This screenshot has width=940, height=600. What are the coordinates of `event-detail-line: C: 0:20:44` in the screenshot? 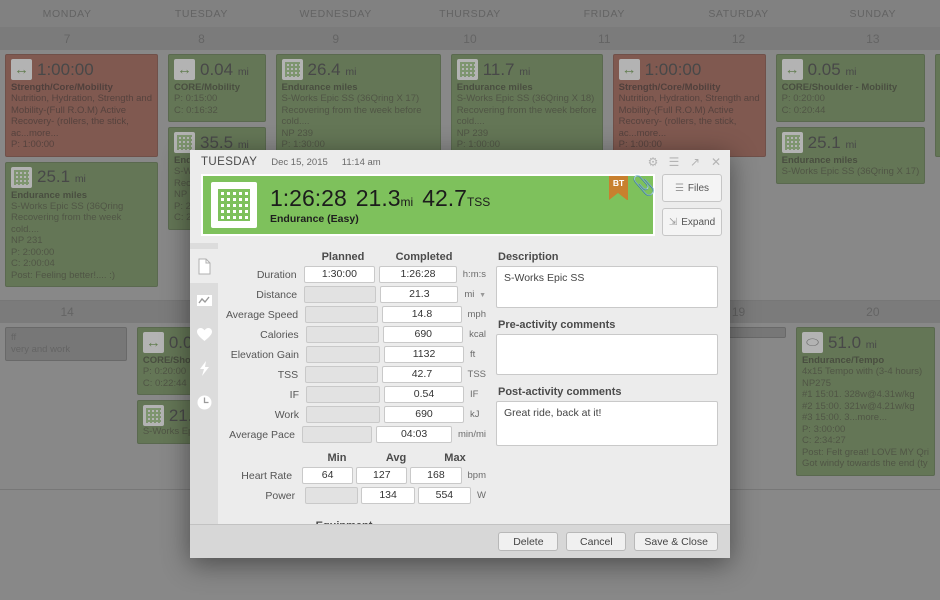 It's located at (803, 110).